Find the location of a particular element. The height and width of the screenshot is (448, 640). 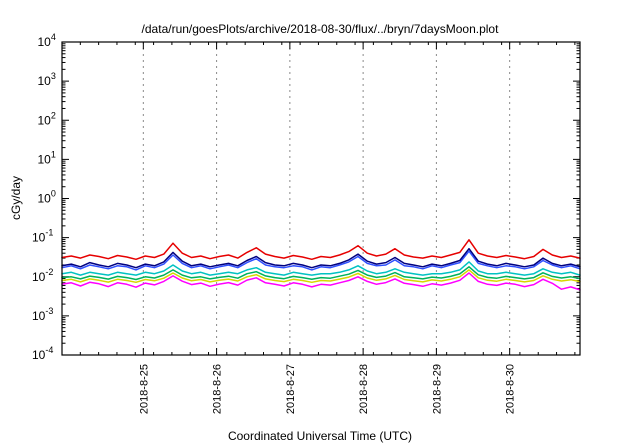

svg-text: 10¹ is located at coordinates (47, 157).